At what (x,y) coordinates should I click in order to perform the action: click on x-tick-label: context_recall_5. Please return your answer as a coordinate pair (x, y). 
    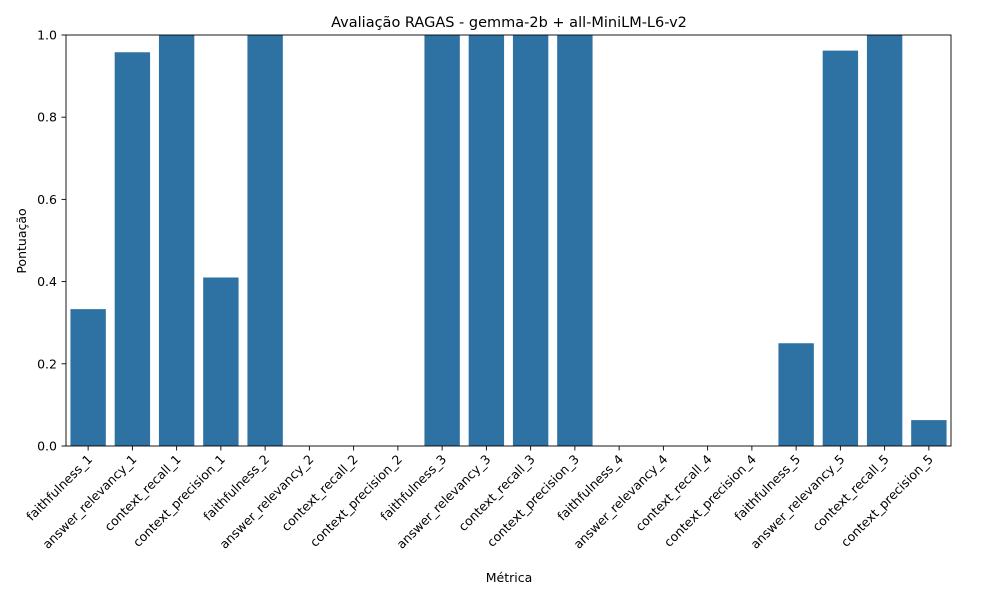
    Looking at the image, I should click on (850, 493).